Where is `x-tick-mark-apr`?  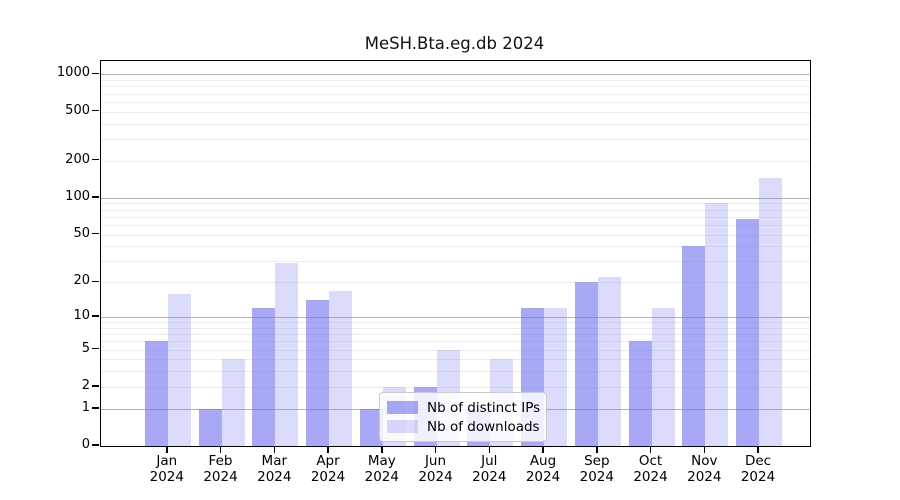 x-tick-mark-apr is located at coordinates (328, 449).